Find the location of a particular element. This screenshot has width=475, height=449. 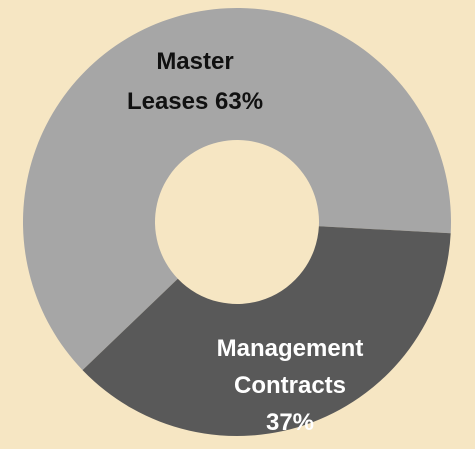

slice-label: Management Contracts 37% is located at coordinates (290, 385).